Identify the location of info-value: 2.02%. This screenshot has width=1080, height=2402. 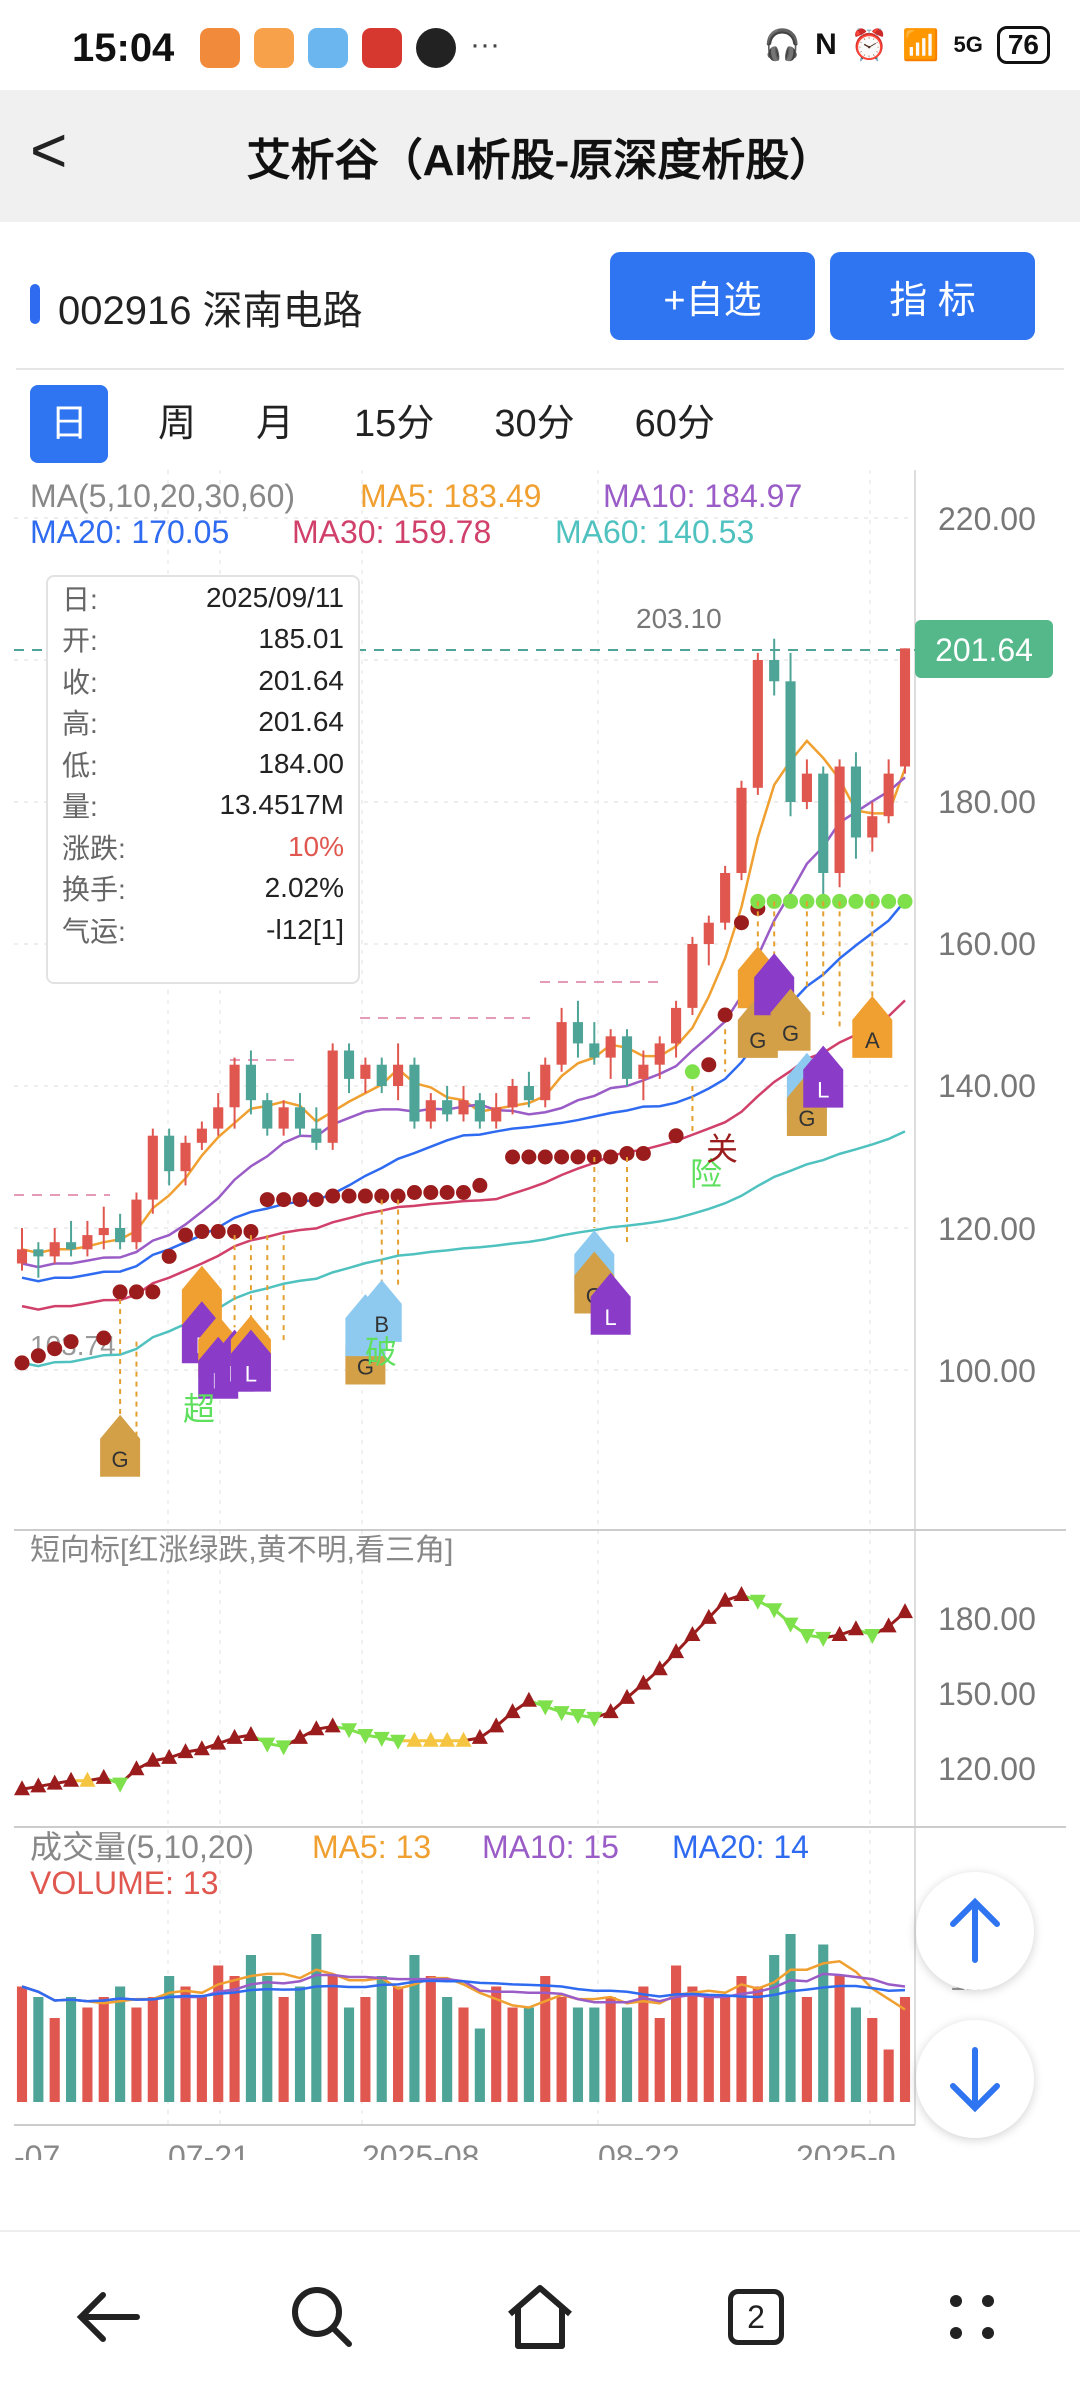
(304, 888).